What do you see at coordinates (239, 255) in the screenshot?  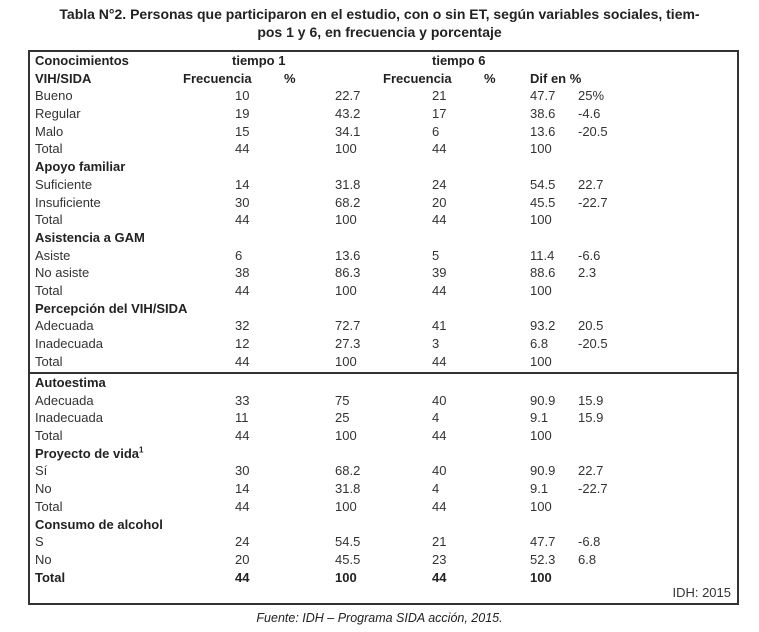 I see `freq-t1: 6` at bounding box center [239, 255].